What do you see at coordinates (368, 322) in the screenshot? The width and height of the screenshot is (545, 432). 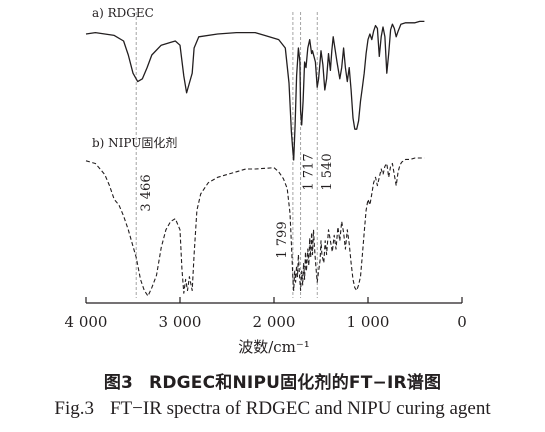 I see `x-tick-label-3: 1 000` at bounding box center [368, 322].